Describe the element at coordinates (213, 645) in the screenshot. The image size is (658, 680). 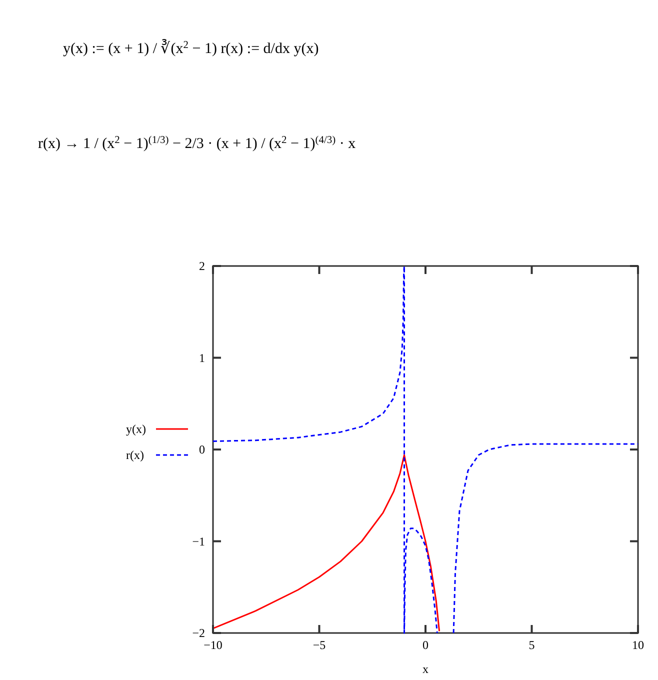
I see `x-tick-label: −10` at that location.